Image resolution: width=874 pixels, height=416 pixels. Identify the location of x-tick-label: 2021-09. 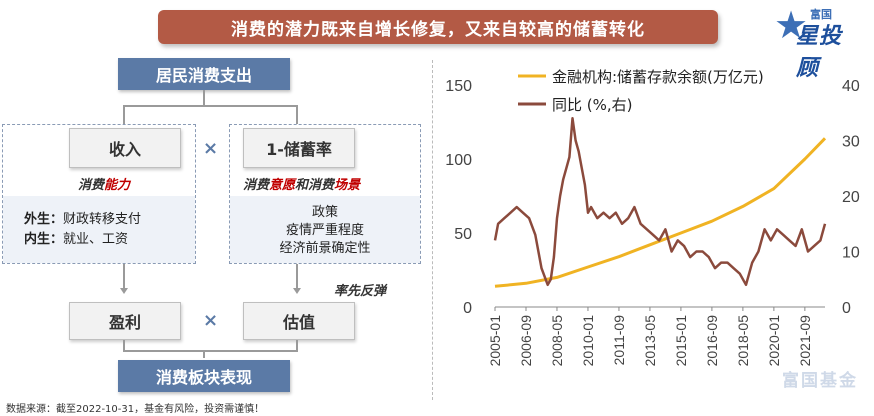
(805, 341).